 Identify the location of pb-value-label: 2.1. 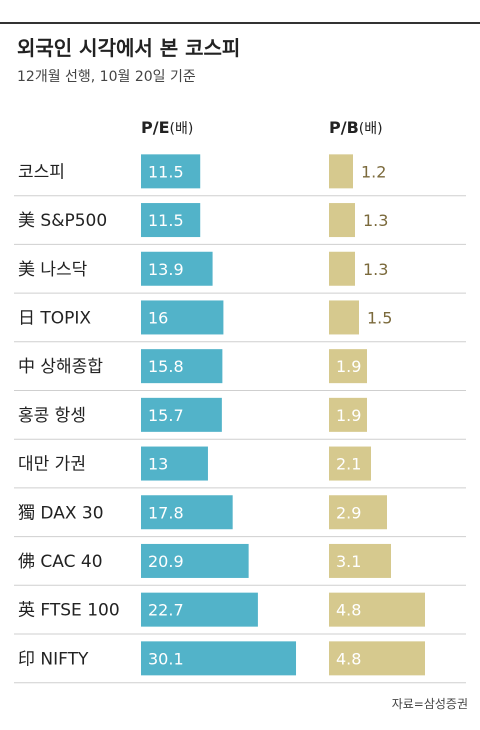
(348, 464).